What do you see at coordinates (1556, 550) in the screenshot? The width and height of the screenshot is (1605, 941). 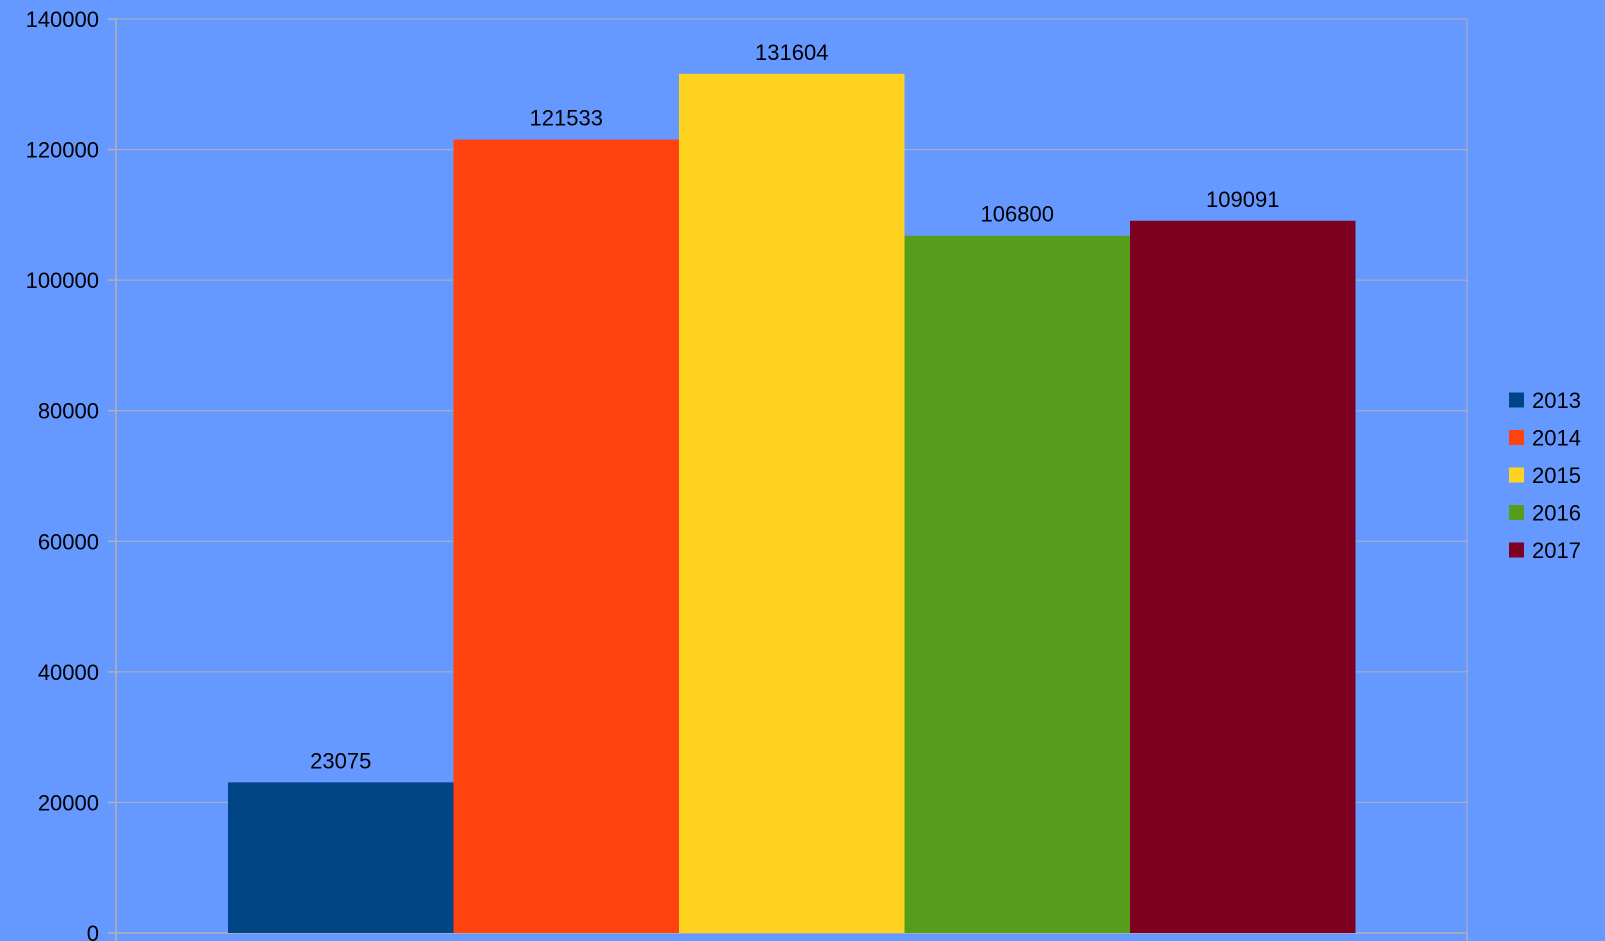 I see `legend-label-2017: 2017` at bounding box center [1556, 550].